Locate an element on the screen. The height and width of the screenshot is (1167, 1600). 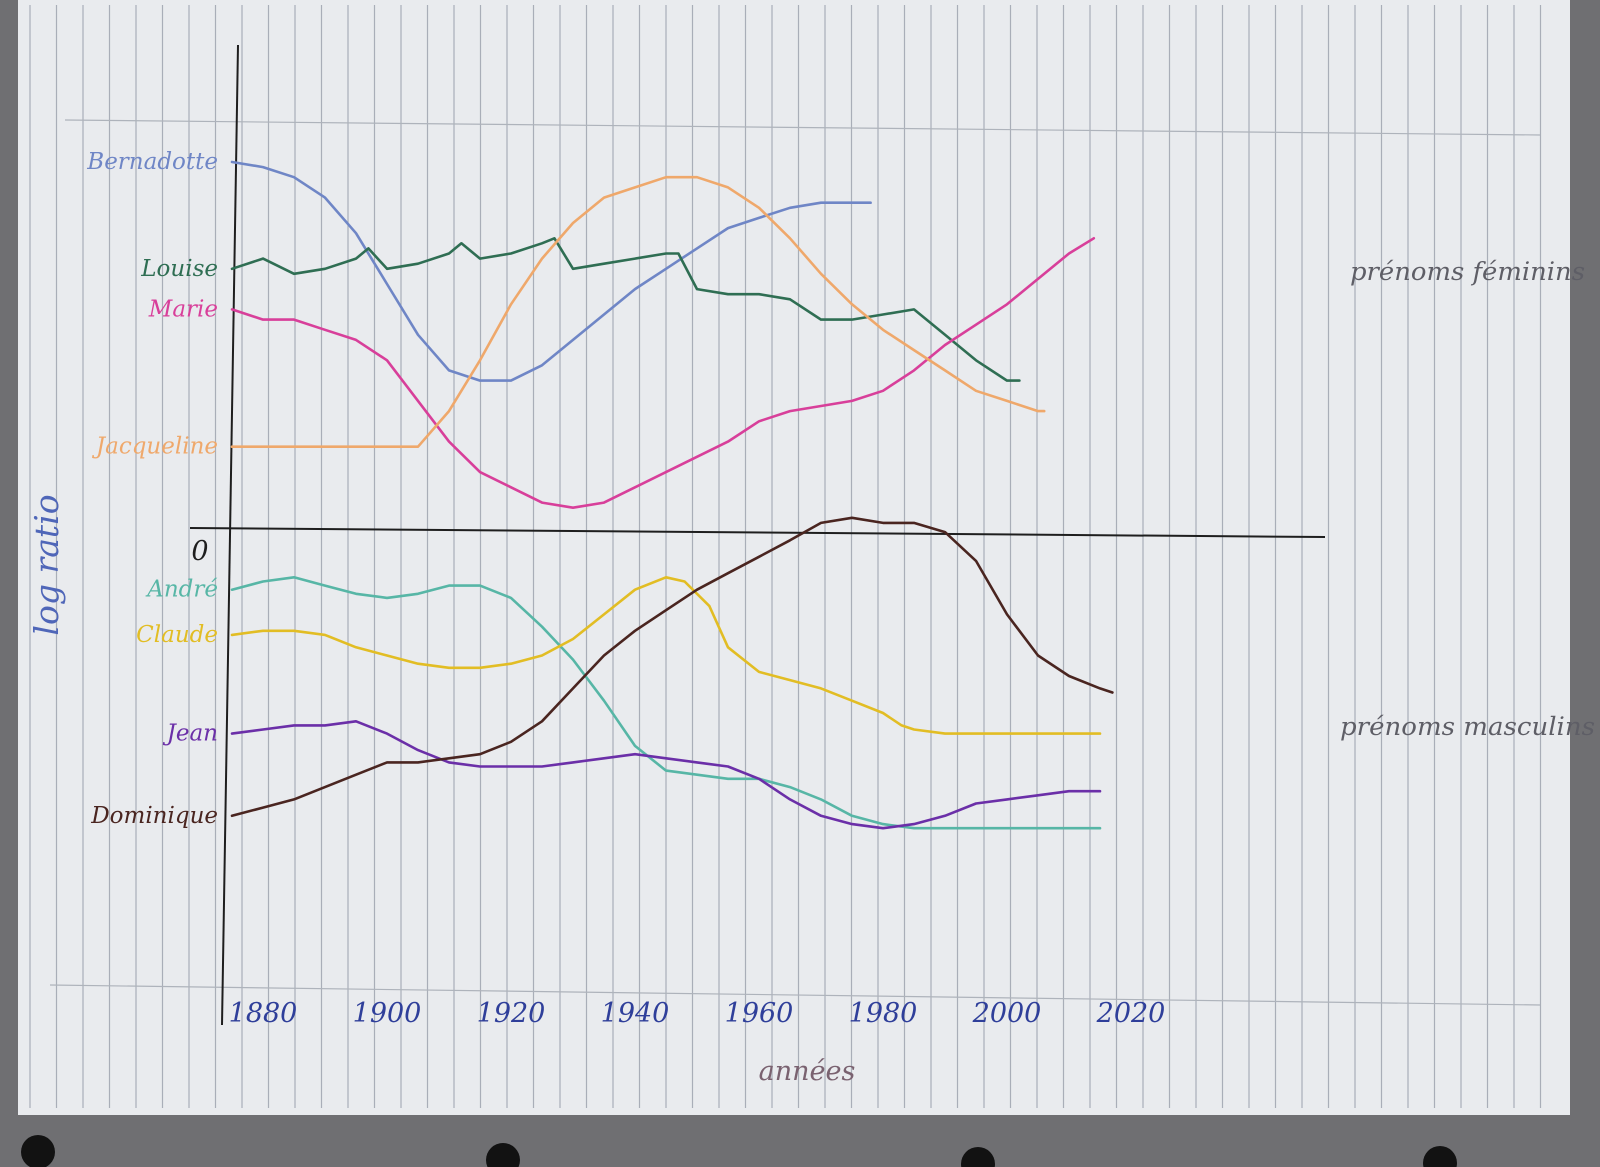
series-line-andré is located at coordinates (666, 703).